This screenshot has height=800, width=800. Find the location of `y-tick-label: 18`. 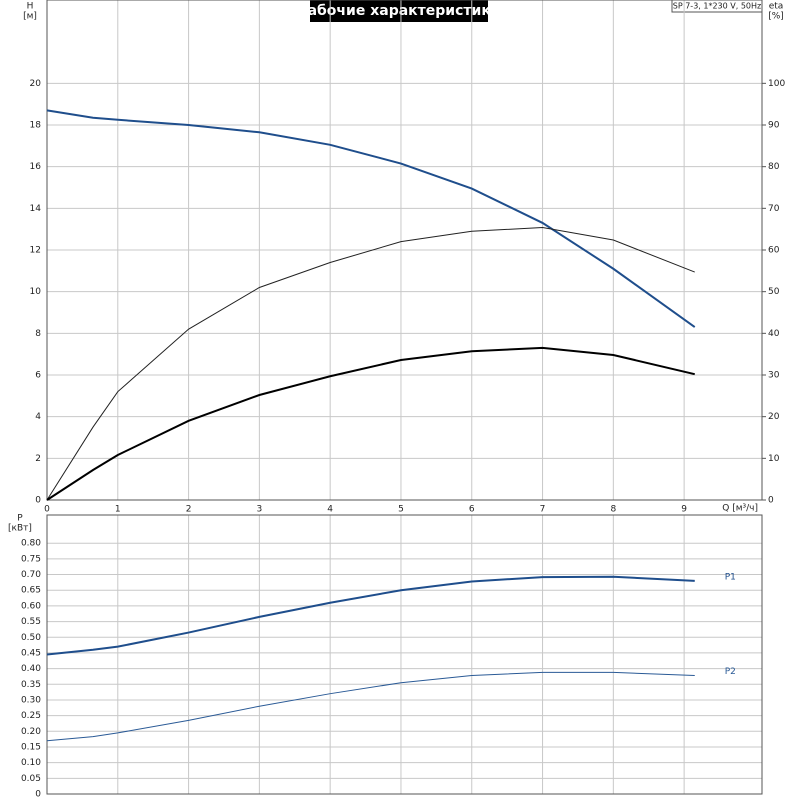

y-tick-label: 18 is located at coordinates (36, 126).